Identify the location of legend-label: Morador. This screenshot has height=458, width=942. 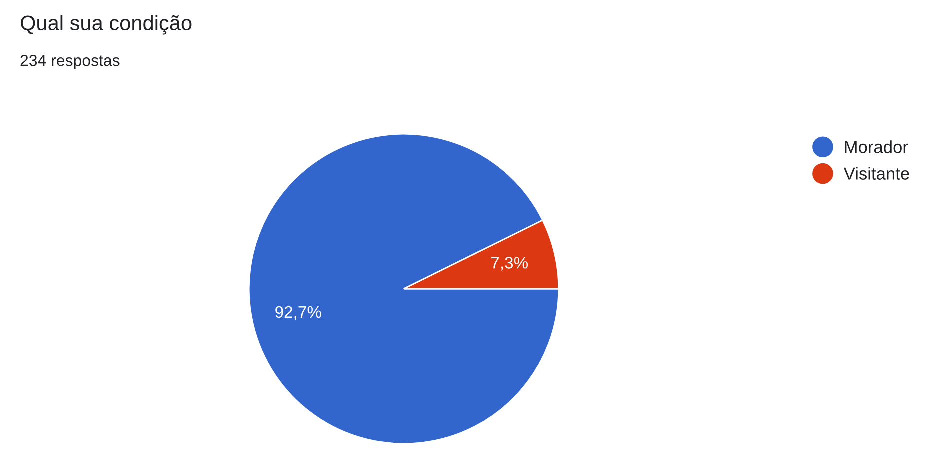
(876, 147).